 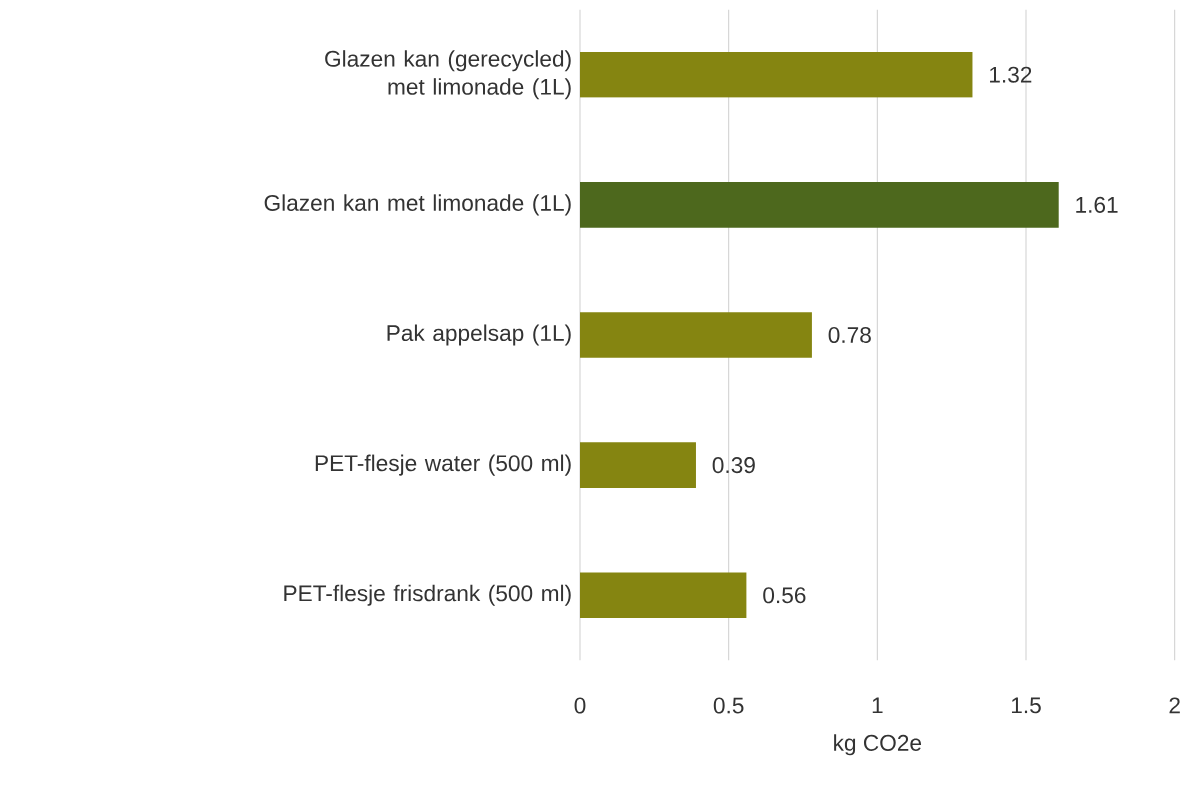 I want to click on x-tick-label: 0, so click(x=580, y=705).